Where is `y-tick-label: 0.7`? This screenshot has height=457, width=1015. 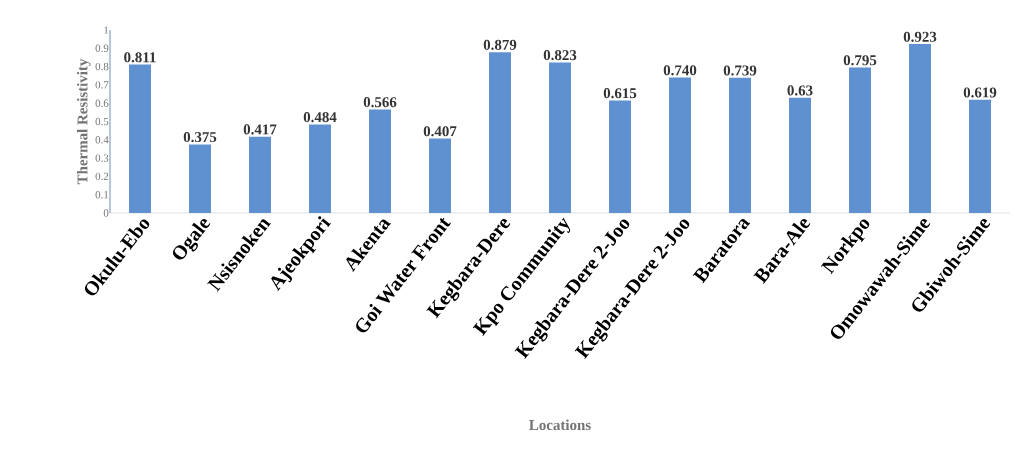 y-tick-label: 0.7 is located at coordinates (102, 85).